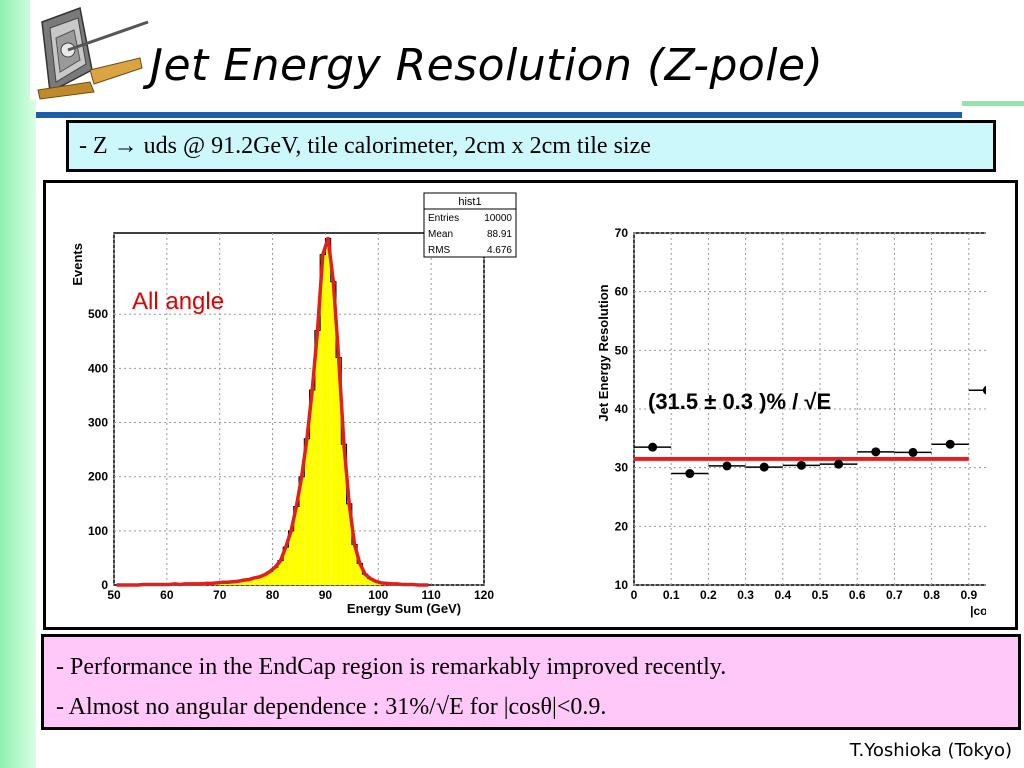 Image resolution: width=1024 pixels, height=768 pixels. What do you see at coordinates (443, 218) in the screenshot?
I see `stats-box-label: Entries` at bounding box center [443, 218].